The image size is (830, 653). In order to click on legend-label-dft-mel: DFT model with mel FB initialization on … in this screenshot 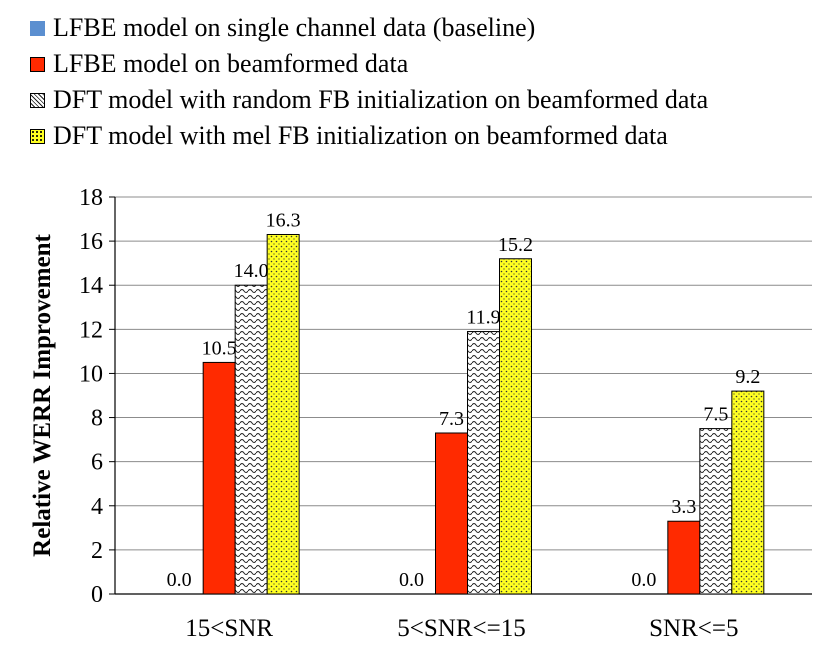, I will do `click(360, 135)`.